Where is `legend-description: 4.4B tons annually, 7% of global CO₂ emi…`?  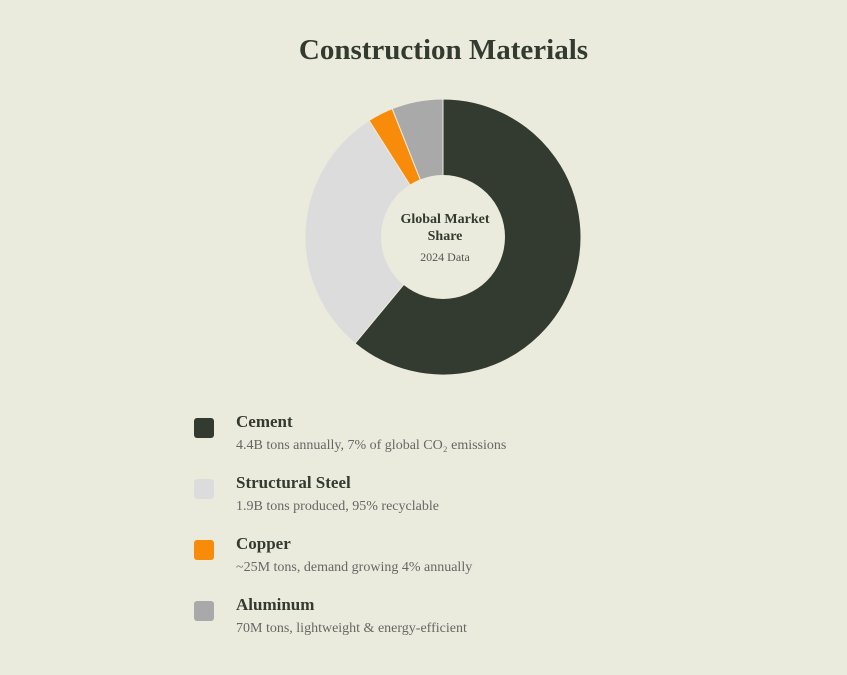 legend-description: 4.4B tons annually, 7% of global CO₂ emi… is located at coordinates (371, 445).